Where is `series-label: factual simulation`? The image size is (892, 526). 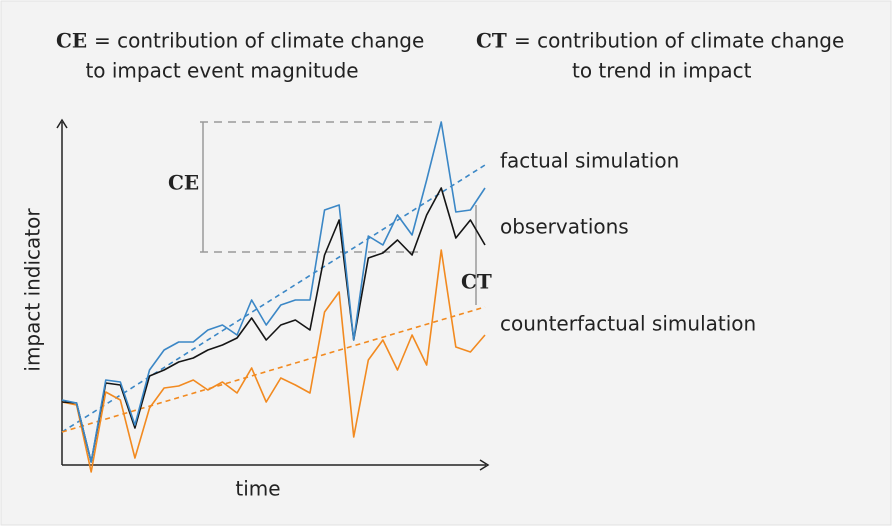
series-label: factual simulation is located at coordinates (589, 161).